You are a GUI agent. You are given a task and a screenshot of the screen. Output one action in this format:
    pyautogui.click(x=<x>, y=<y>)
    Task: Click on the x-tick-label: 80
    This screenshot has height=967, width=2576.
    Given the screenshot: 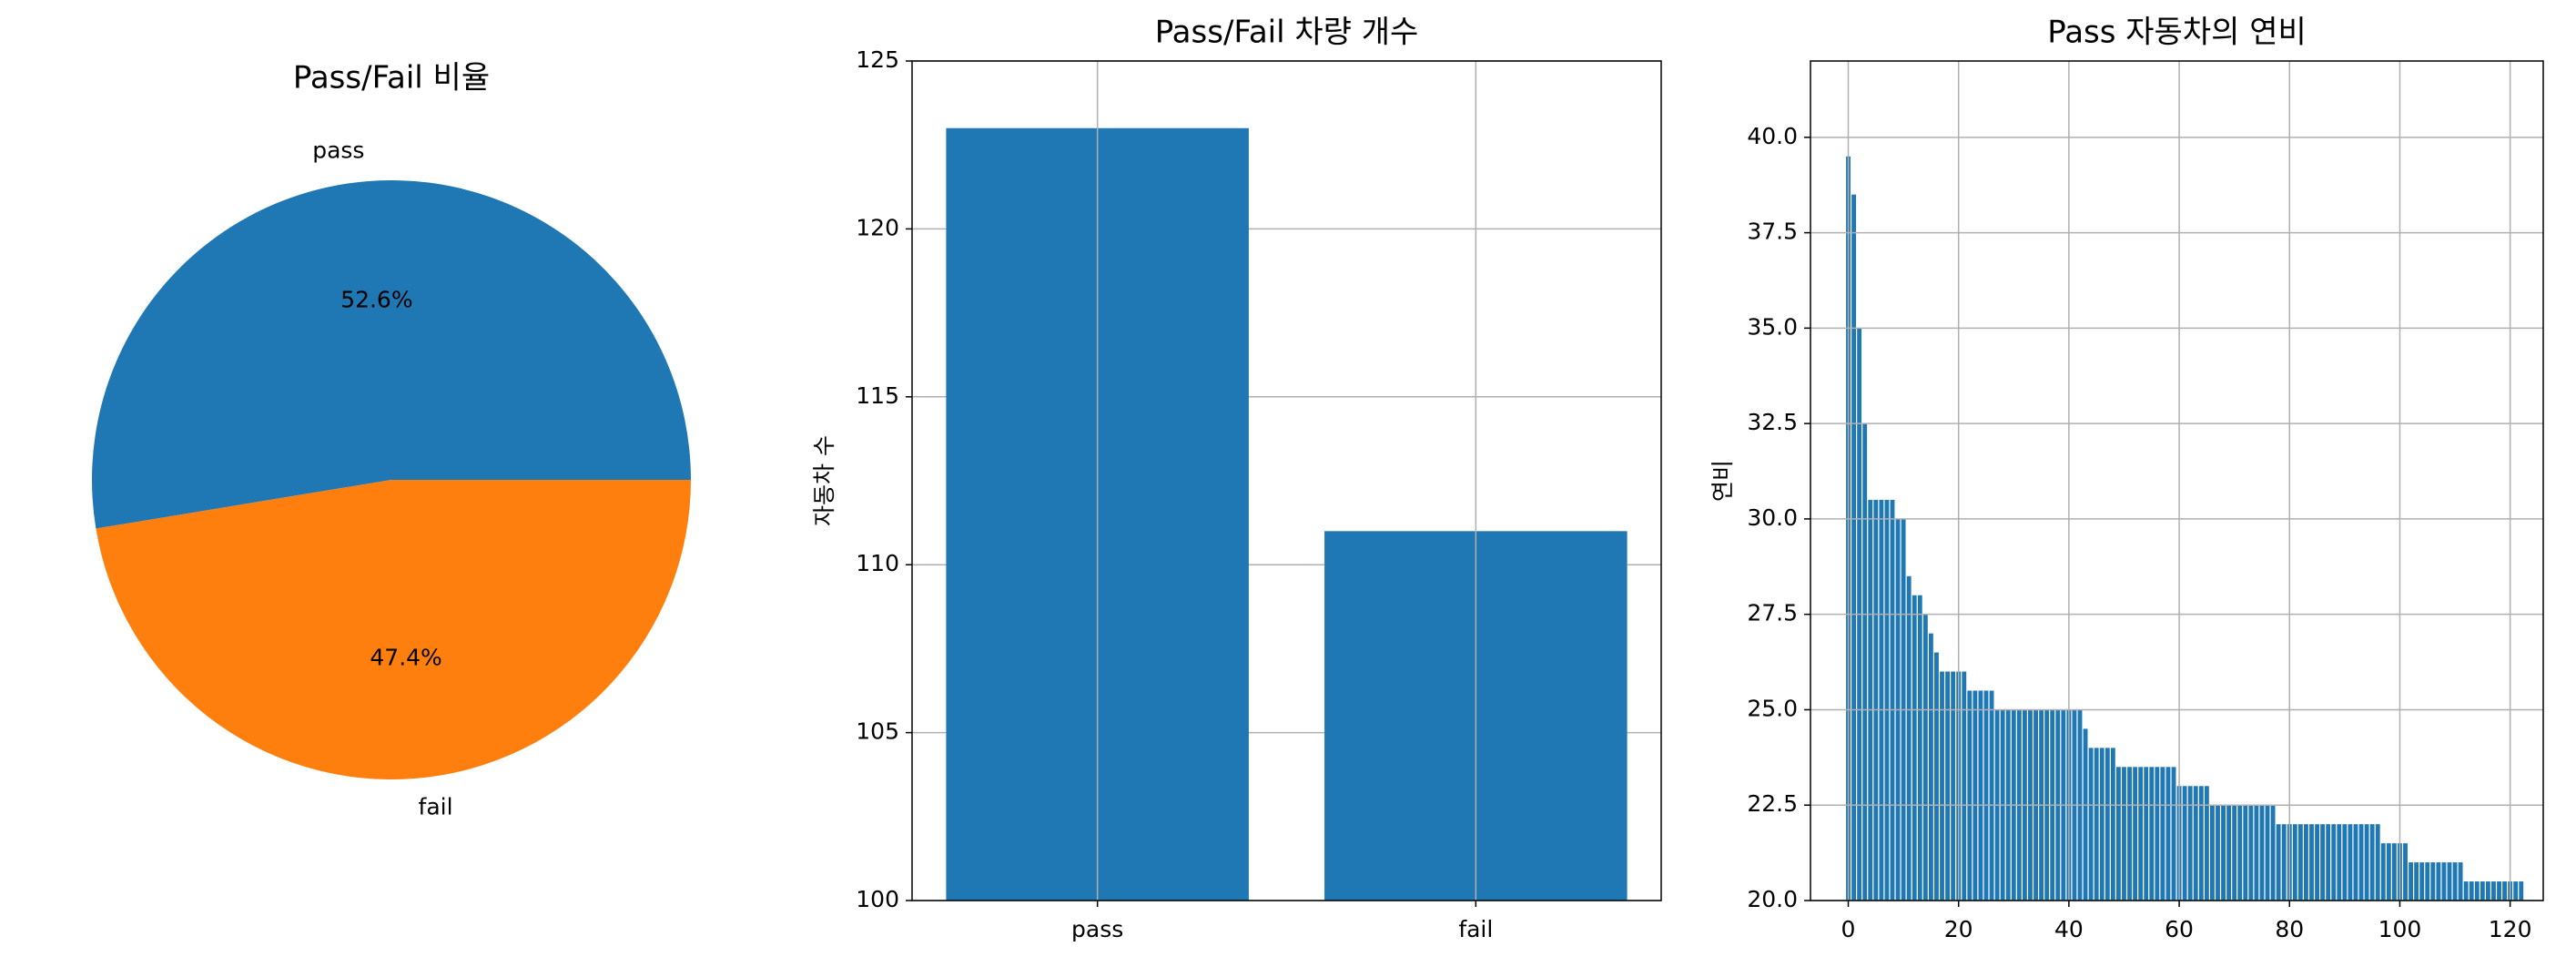 What is the action you would take?
    pyautogui.click(x=2289, y=929)
    